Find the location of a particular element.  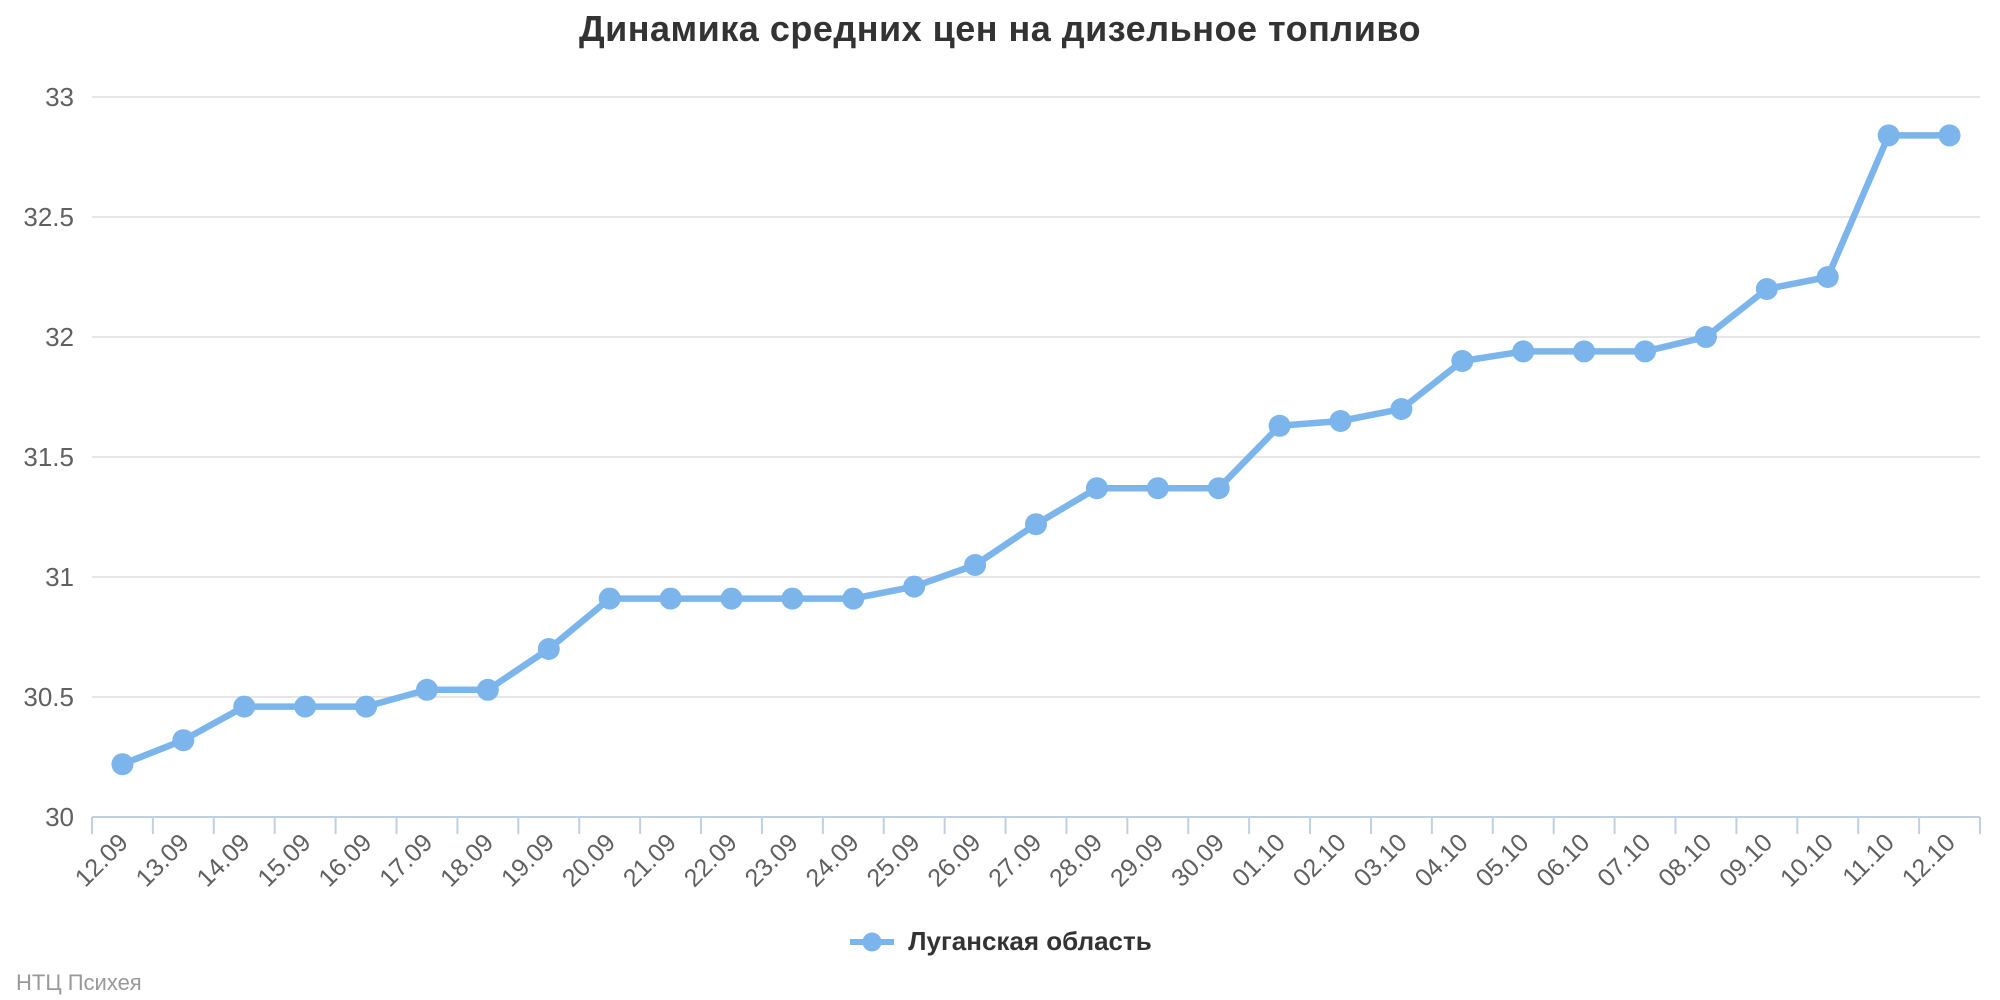

x-axis-label: 29.09 is located at coordinates (1137, 860).